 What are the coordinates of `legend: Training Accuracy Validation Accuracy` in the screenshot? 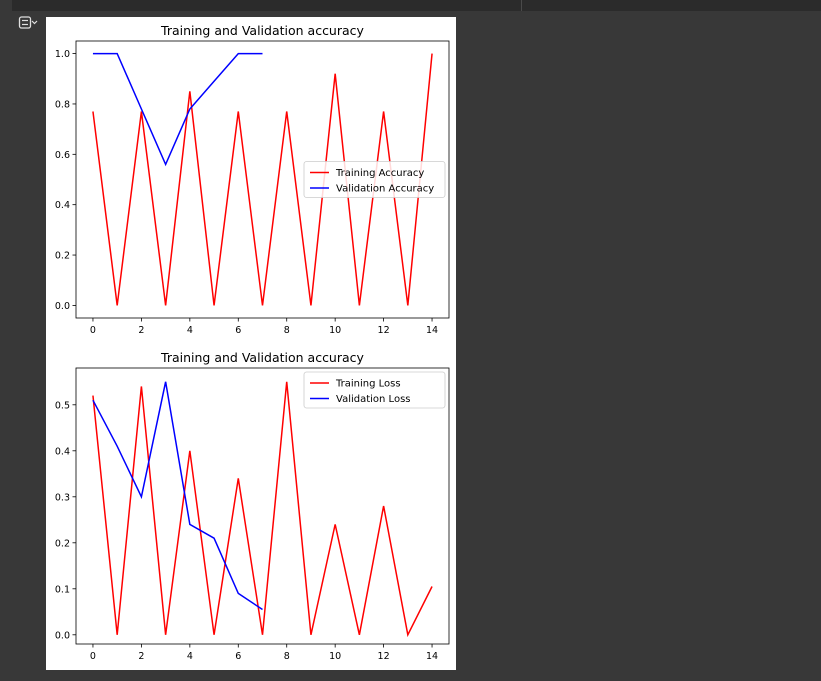 It's located at (374, 179).